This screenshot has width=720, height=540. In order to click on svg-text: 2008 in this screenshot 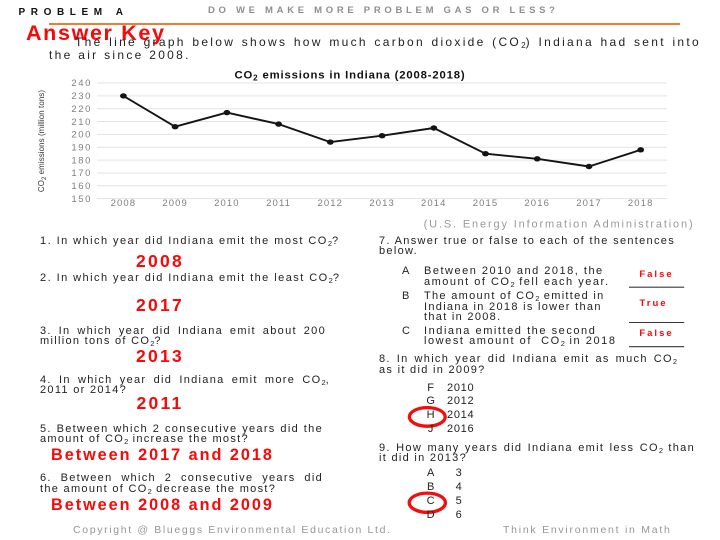, I will do `click(124, 203)`.